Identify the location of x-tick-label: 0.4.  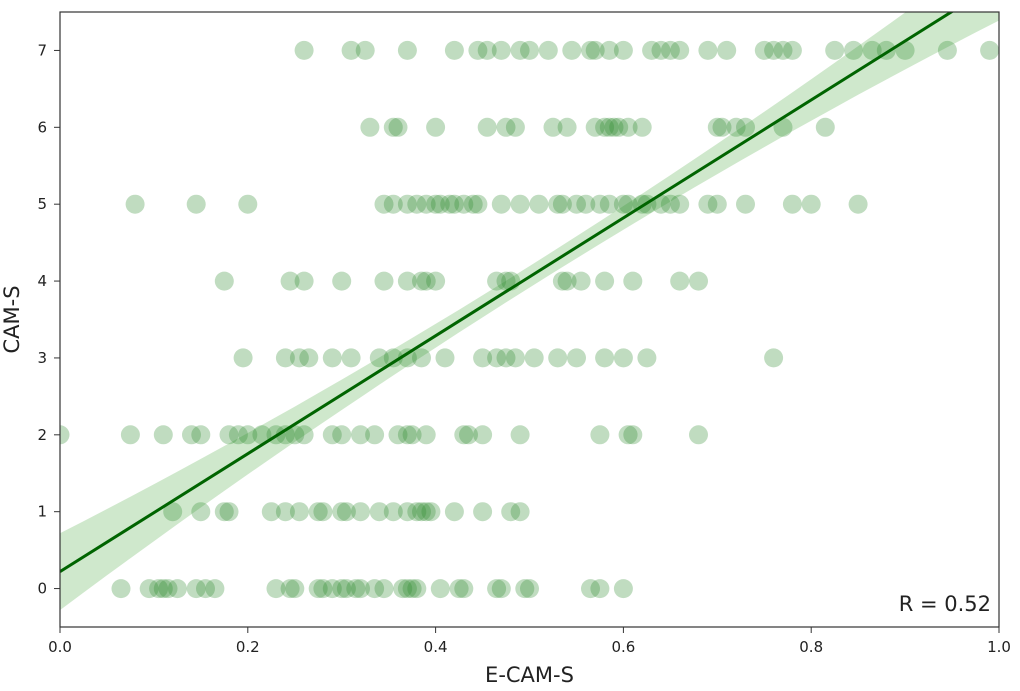
(436, 647).